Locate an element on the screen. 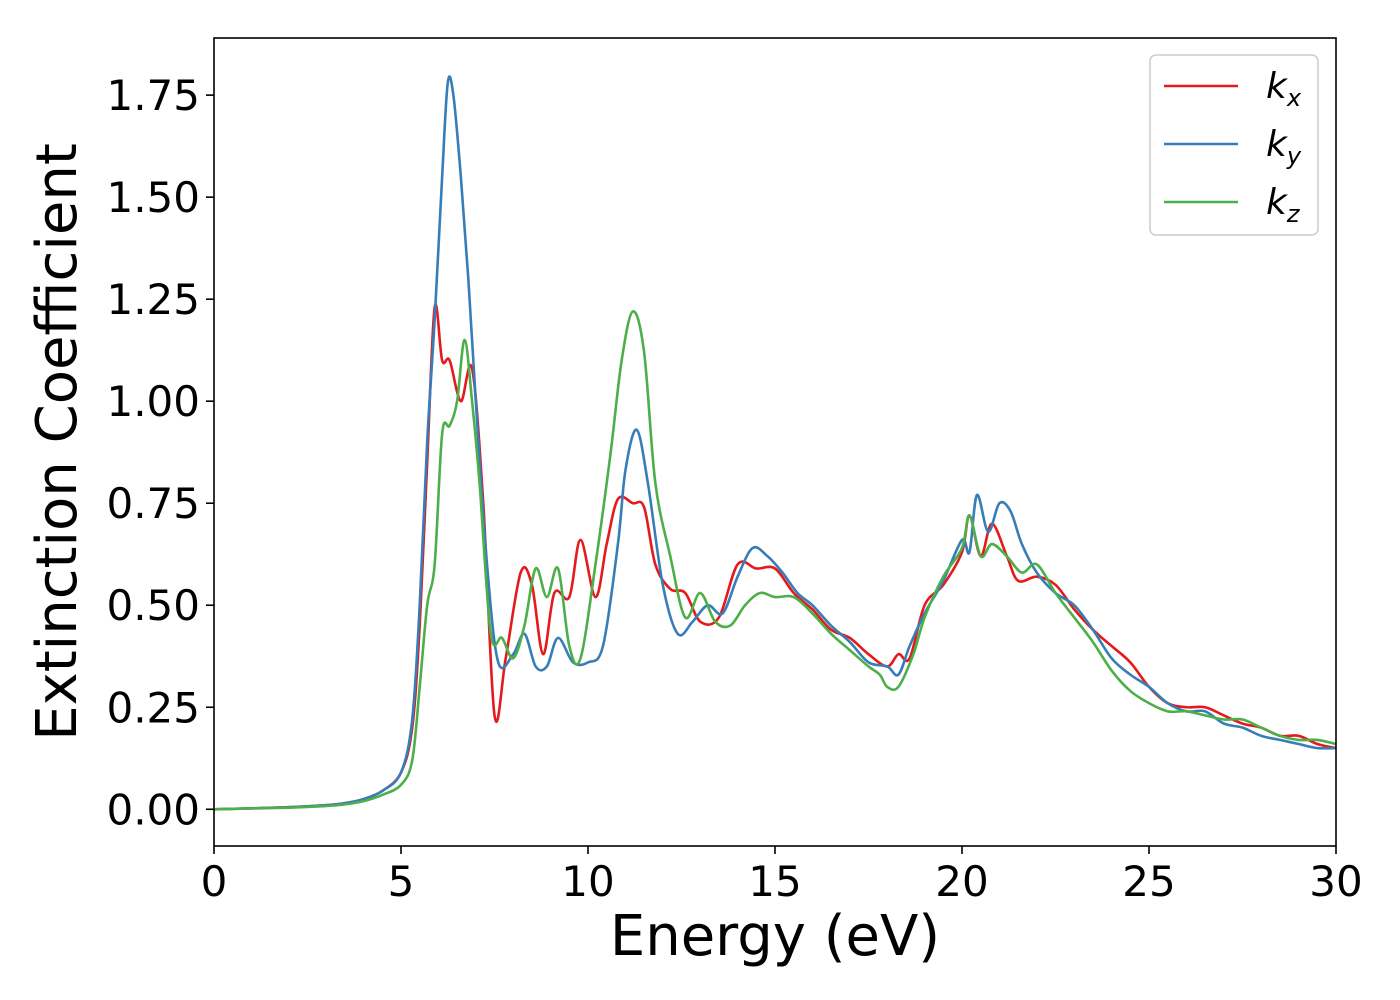  y-axis-title: Extinction Coefficient is located at coordinates (57, 442).